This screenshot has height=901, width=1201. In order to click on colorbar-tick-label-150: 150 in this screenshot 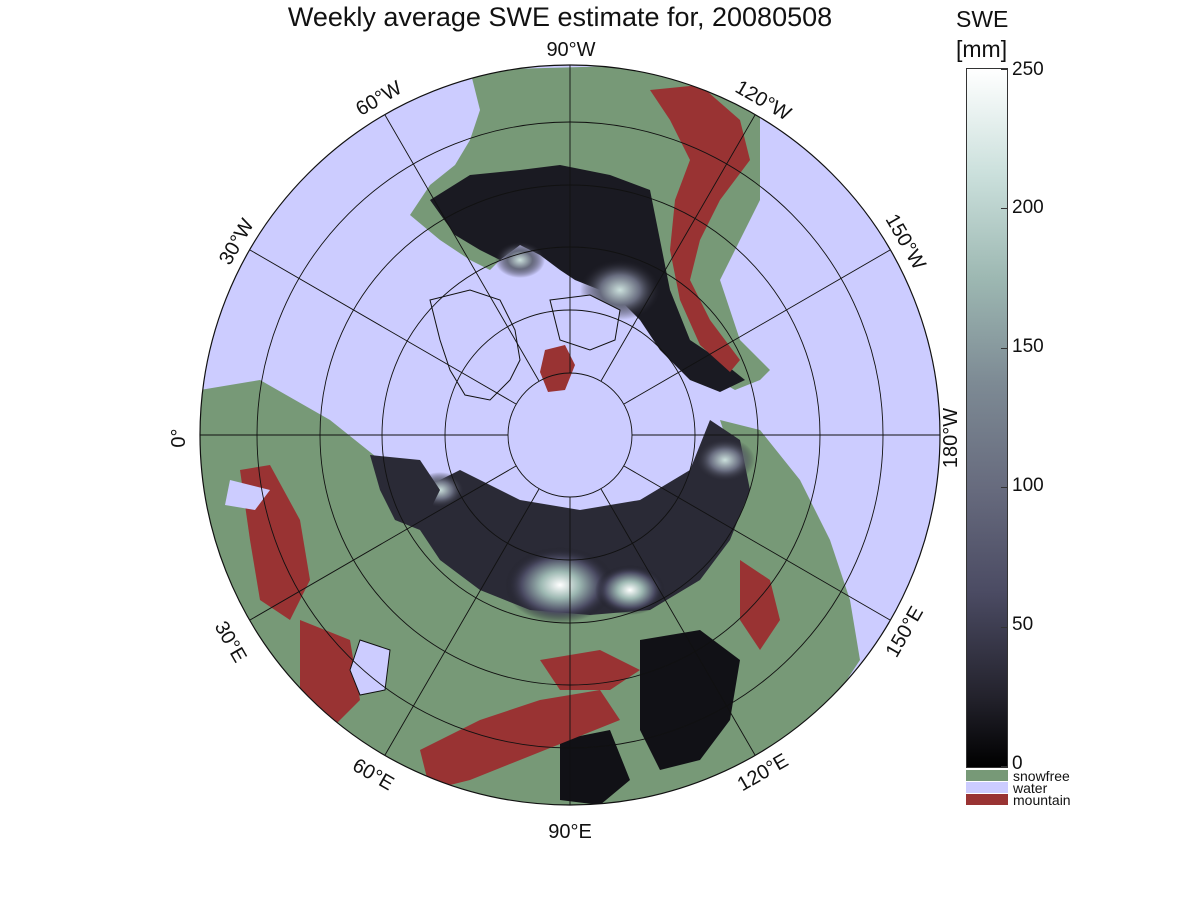, I will do `click(1028, 346)`.